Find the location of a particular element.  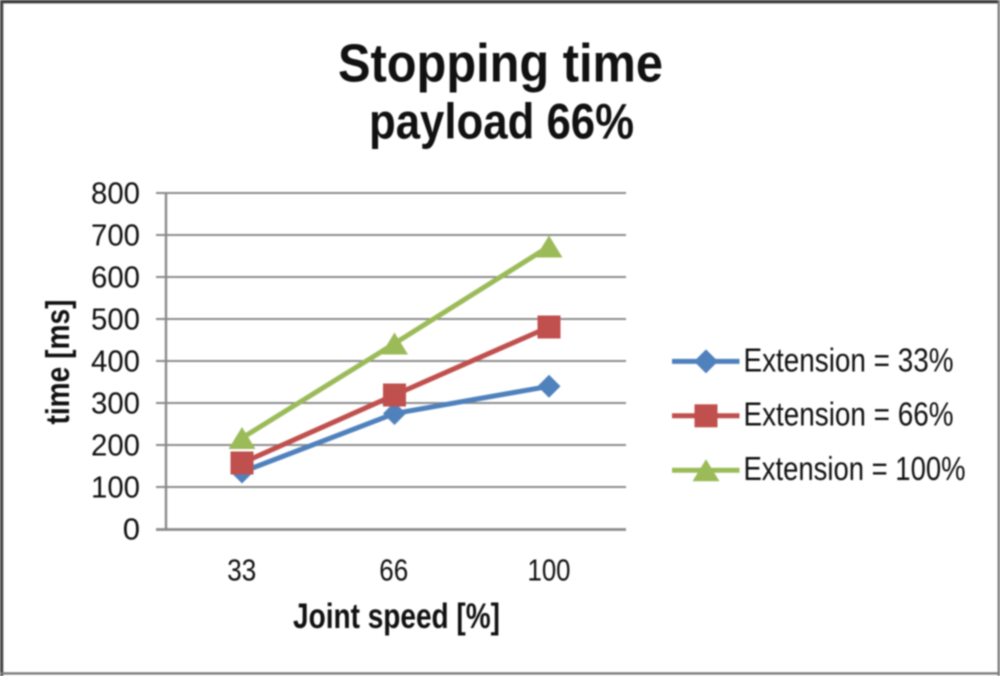

svg-text: Joint speed [%] is located at coordinates (396, 616).